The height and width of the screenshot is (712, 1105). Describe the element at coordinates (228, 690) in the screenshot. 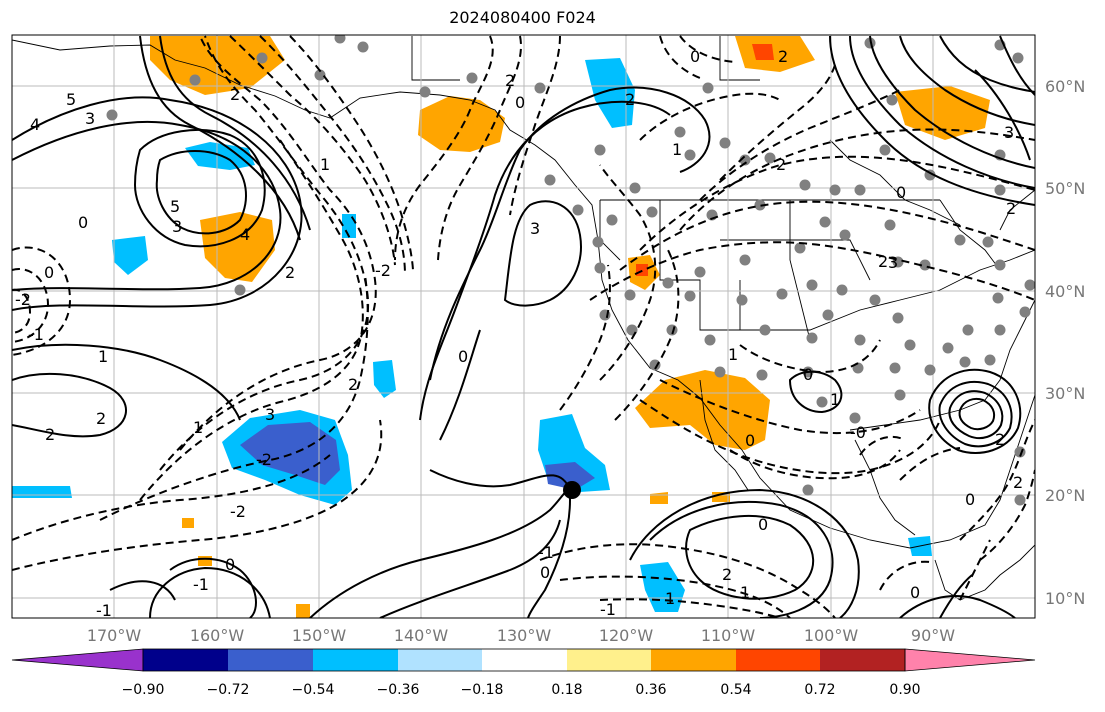

I see `colorbar-tick: −0.72` at that location.